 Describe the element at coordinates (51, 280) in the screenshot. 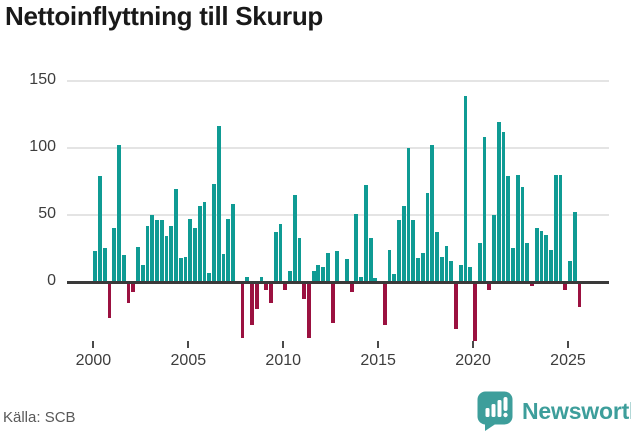

I see `y-axis-label-0: 0` at that location.